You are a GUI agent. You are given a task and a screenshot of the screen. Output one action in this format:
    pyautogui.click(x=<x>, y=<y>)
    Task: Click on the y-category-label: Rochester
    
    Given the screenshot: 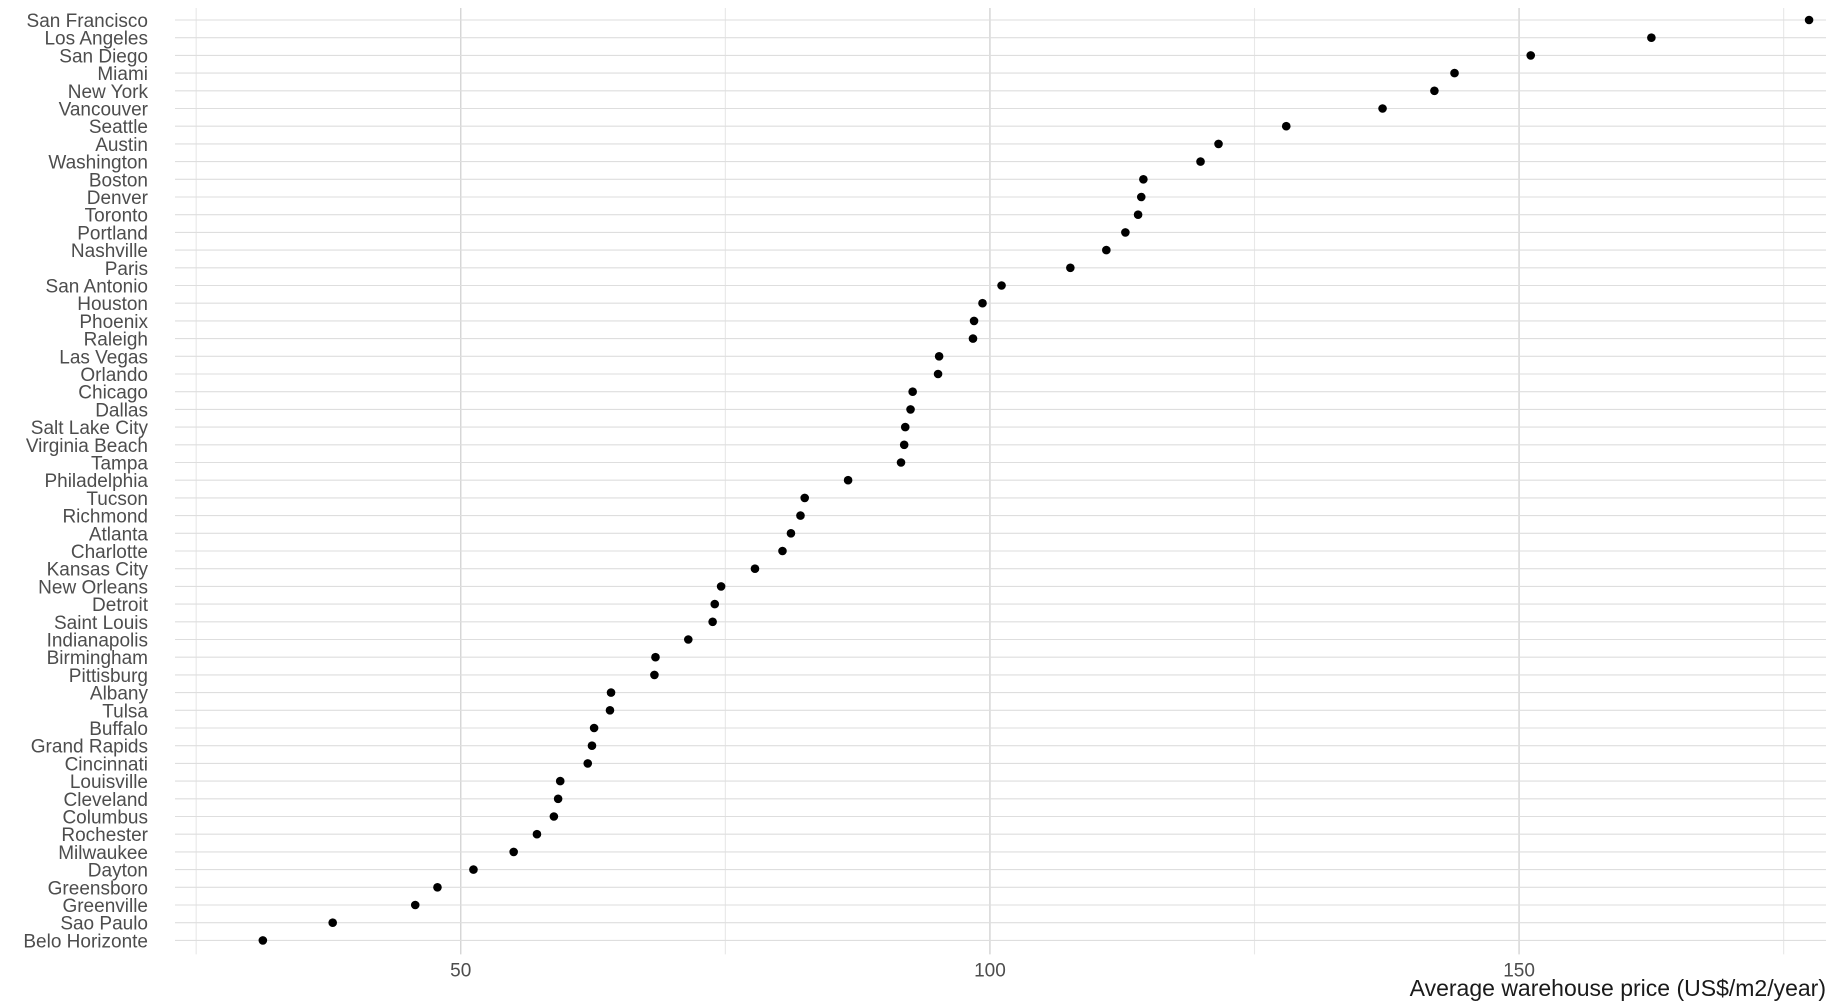 What is the action you would take?
    pyautogui.click(x=104, y=835)
    